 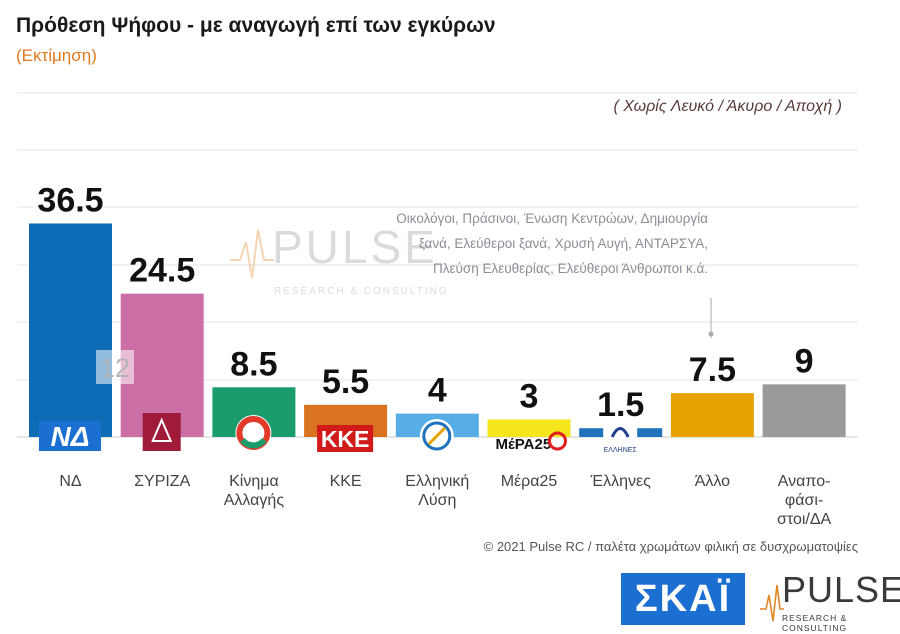 What do you see at coordinates (56, 55) in the screenshot?
I see `chart-subtitle: (Εκτίμηση)` at bounding box center [56, 55].